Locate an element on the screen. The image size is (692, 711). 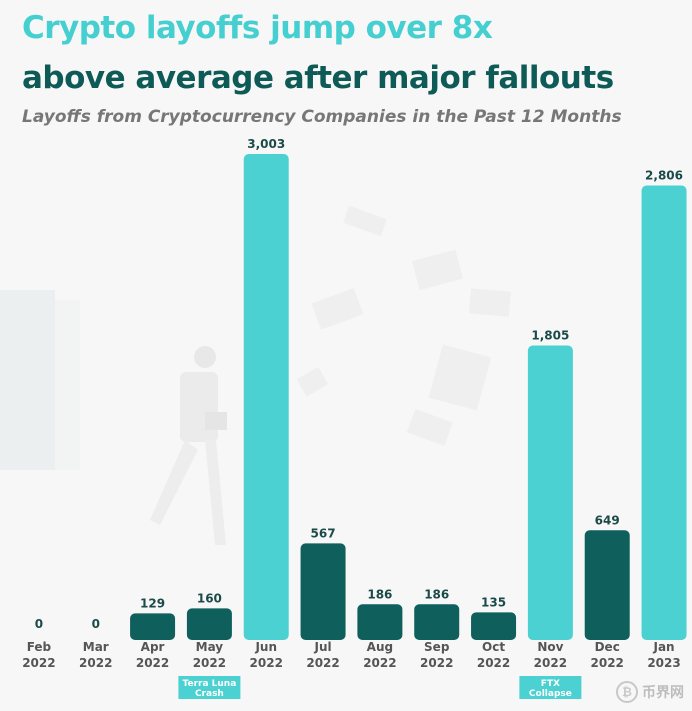
data-label: 135 is located at coordinates (493, 602).